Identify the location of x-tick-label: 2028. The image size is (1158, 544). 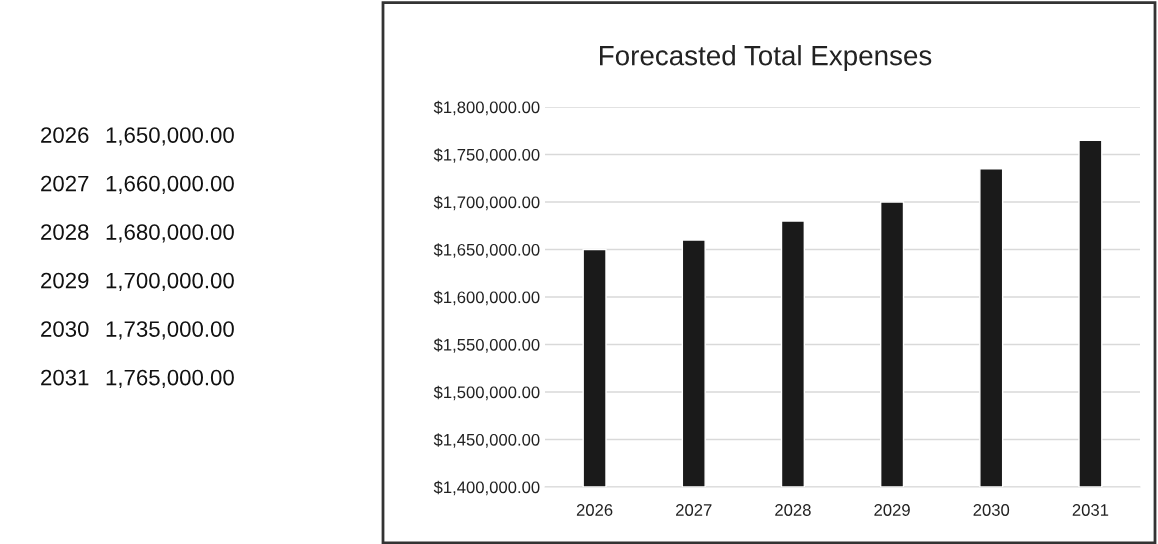
(793, 510).